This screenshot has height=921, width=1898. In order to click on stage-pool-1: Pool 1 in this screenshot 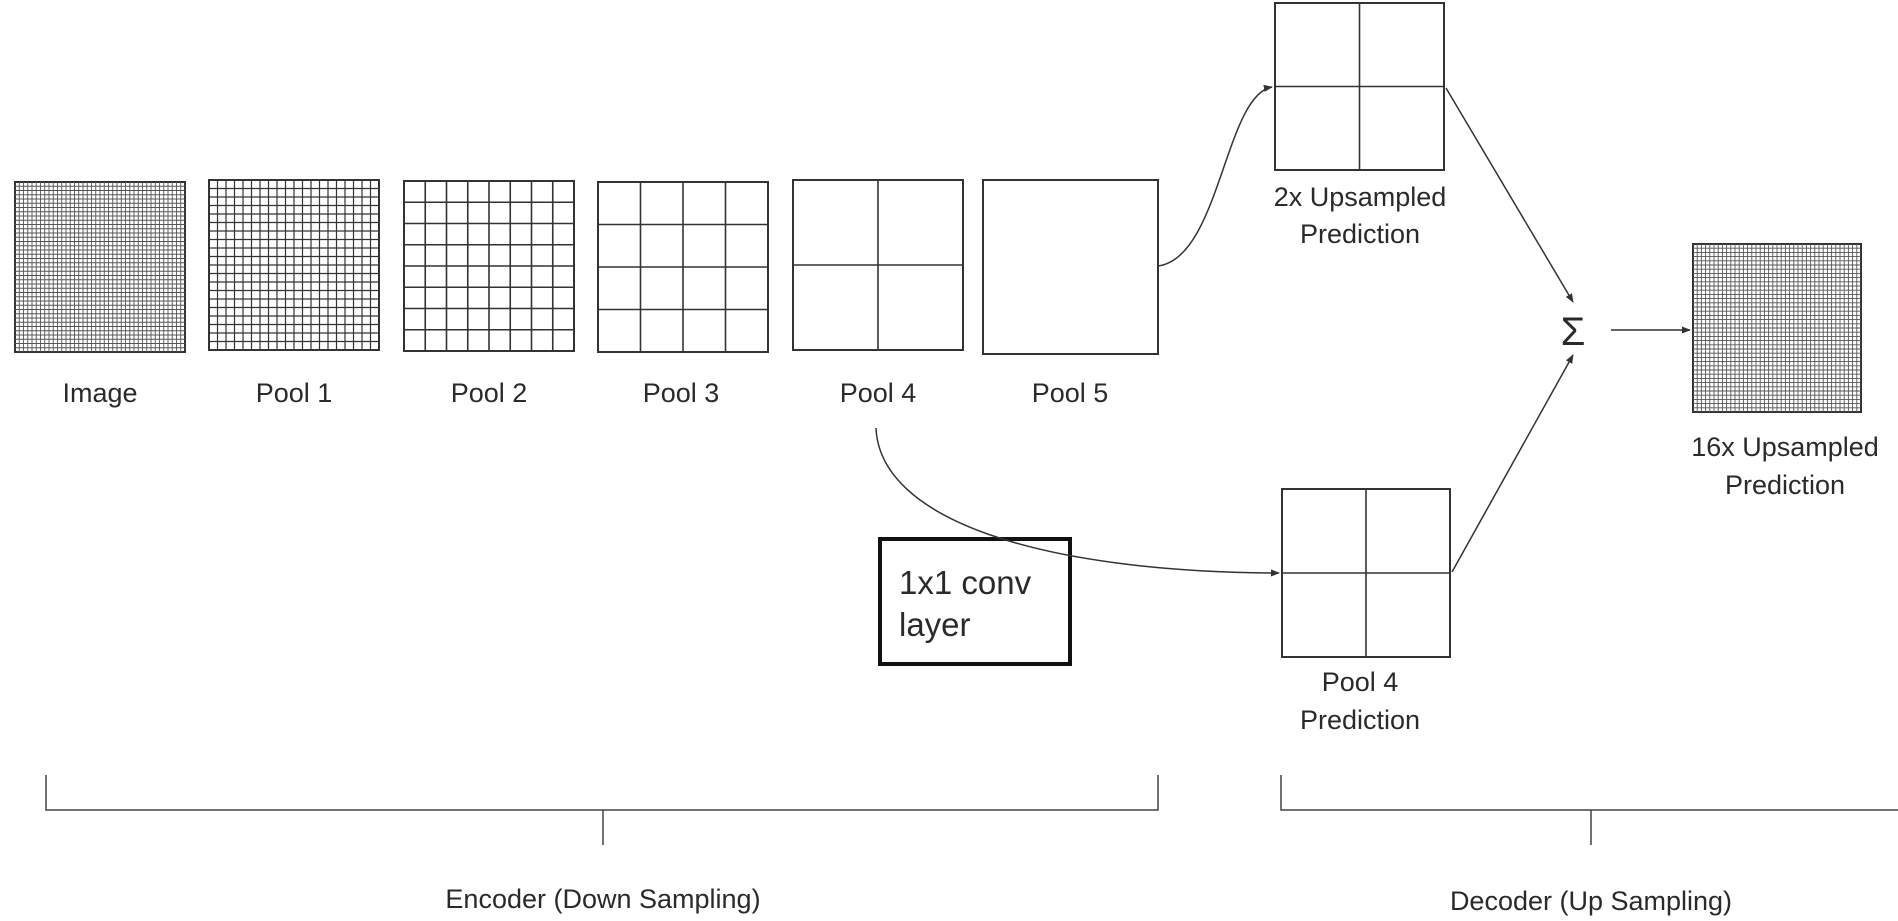, I will do `click(294, 293)`.